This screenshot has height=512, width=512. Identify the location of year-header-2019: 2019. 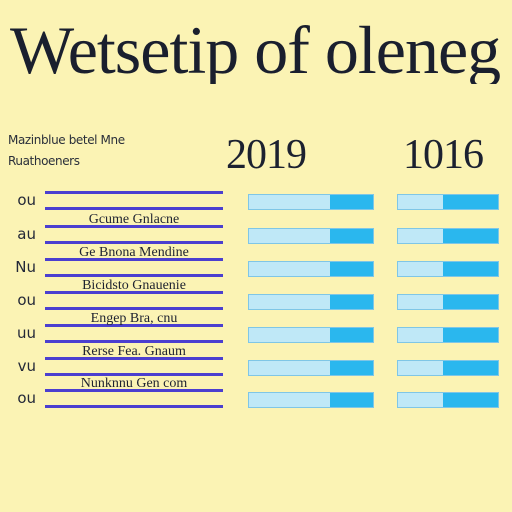
(266, 155).